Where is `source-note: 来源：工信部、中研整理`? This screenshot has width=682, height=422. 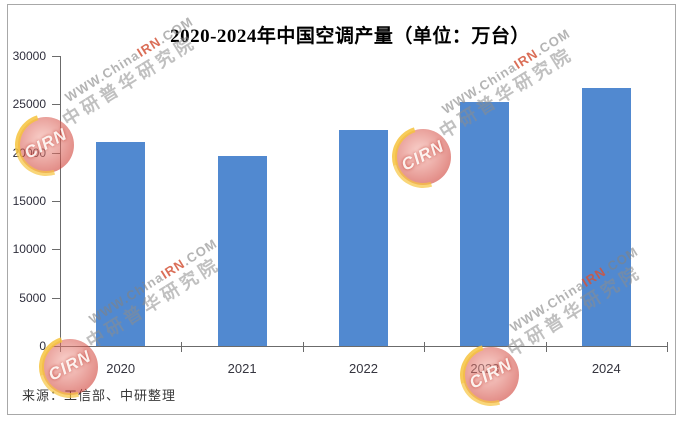 source-note: 来源：工信部、中研整理 is located at coordinates (99, 395).